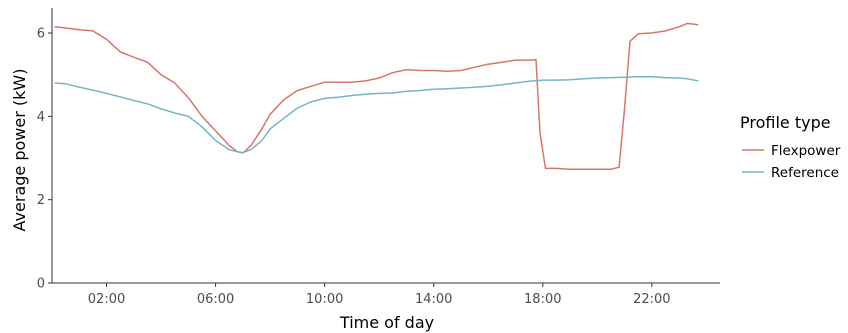  What do you see at coordinates (651, 299) in the screenshot?
I see `x-tick-label: 22:00` at bounding box center [651, 299].